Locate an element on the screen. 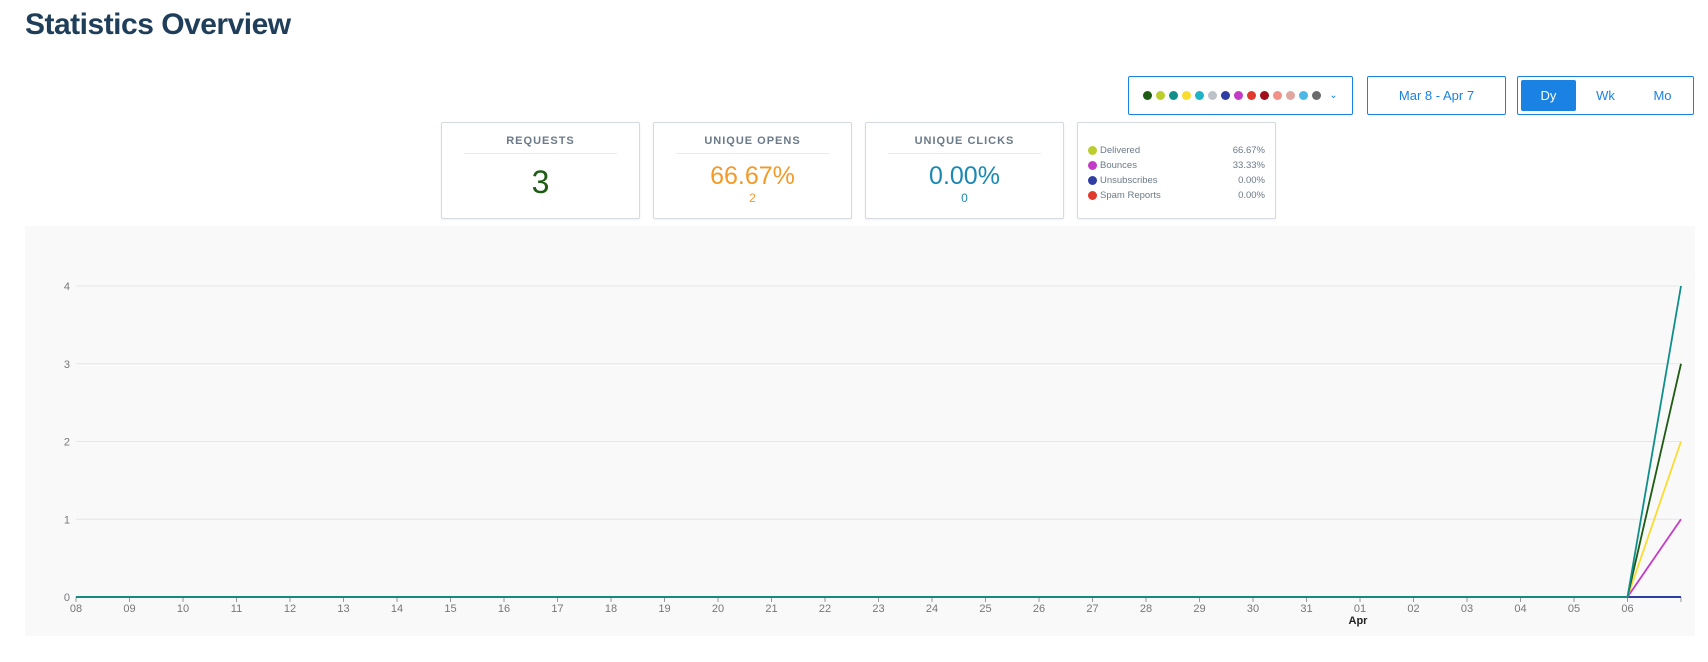 This screenshot has height=662, width=1708. period-toggle: Dy Wk Mo is located at coordinates (1605, 95).